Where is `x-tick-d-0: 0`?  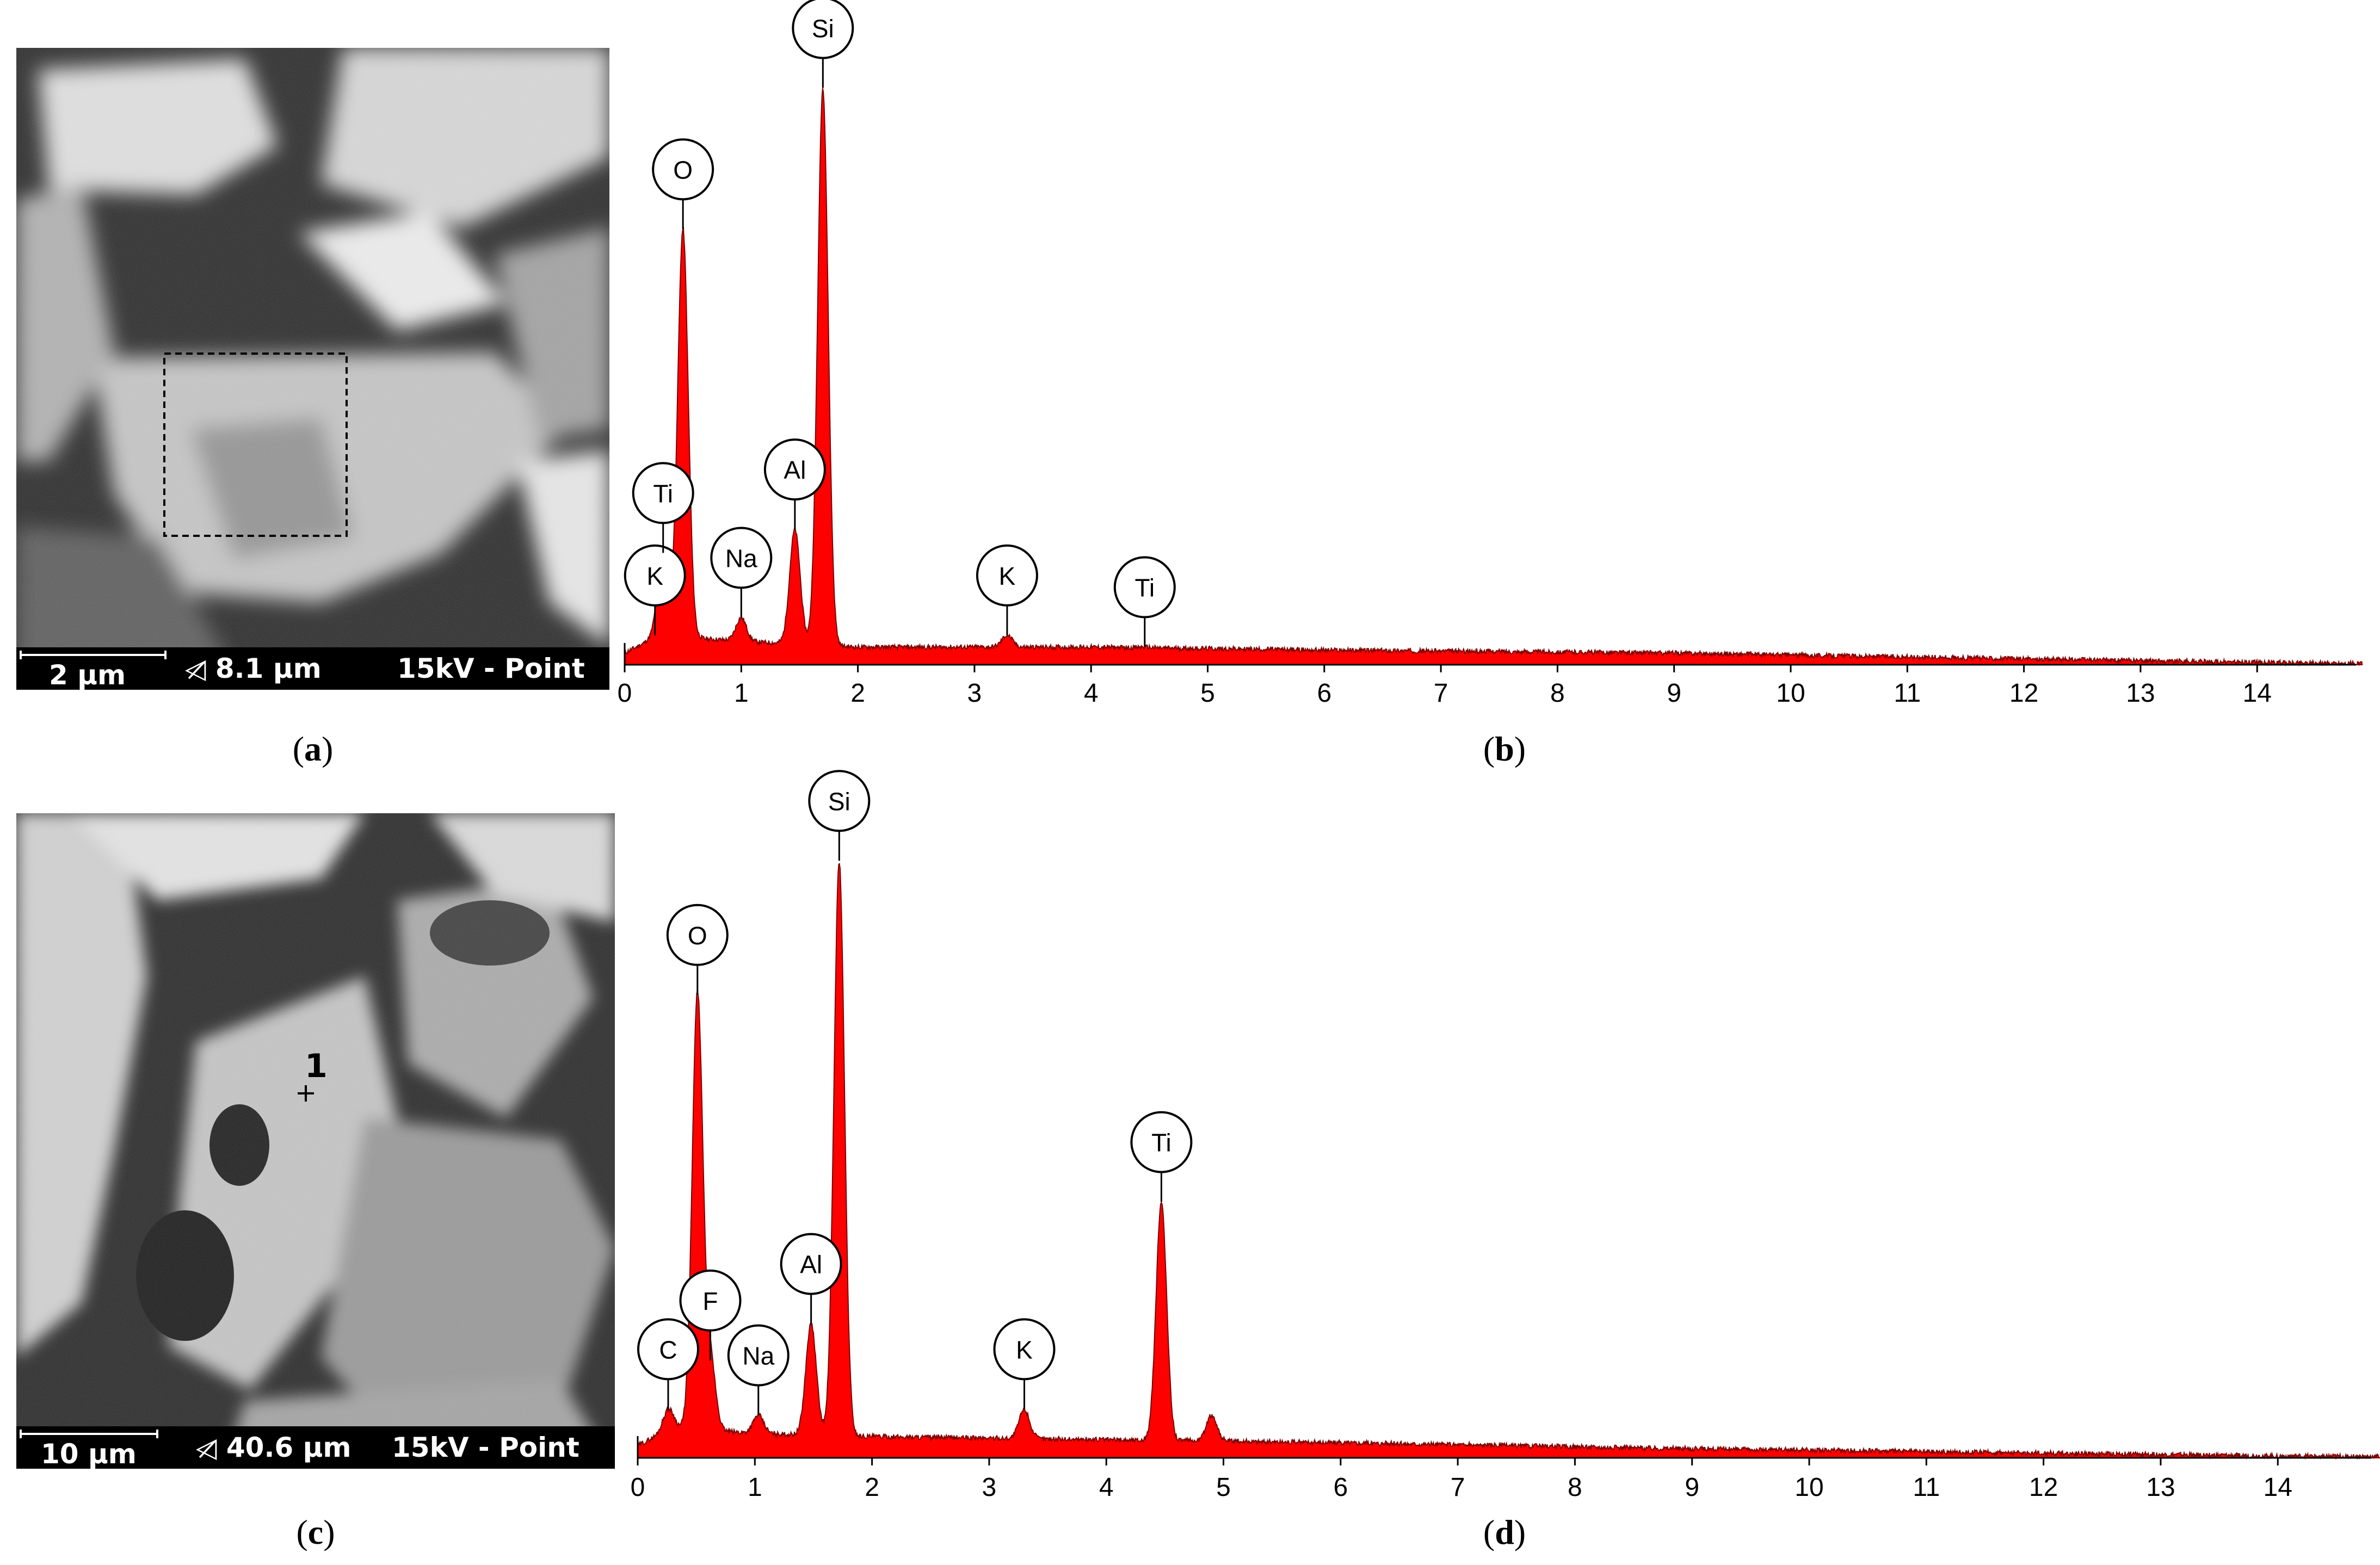
x-tick-d-0: 0 is located at coordinates (638, 1480).